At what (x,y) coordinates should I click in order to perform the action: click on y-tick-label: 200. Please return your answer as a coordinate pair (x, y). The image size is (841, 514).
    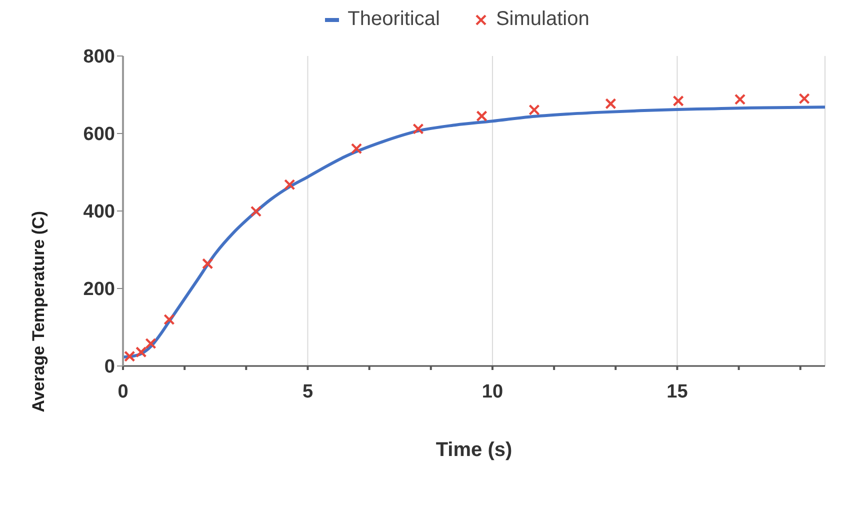
    Looking at the image, I should click on (99, 289).